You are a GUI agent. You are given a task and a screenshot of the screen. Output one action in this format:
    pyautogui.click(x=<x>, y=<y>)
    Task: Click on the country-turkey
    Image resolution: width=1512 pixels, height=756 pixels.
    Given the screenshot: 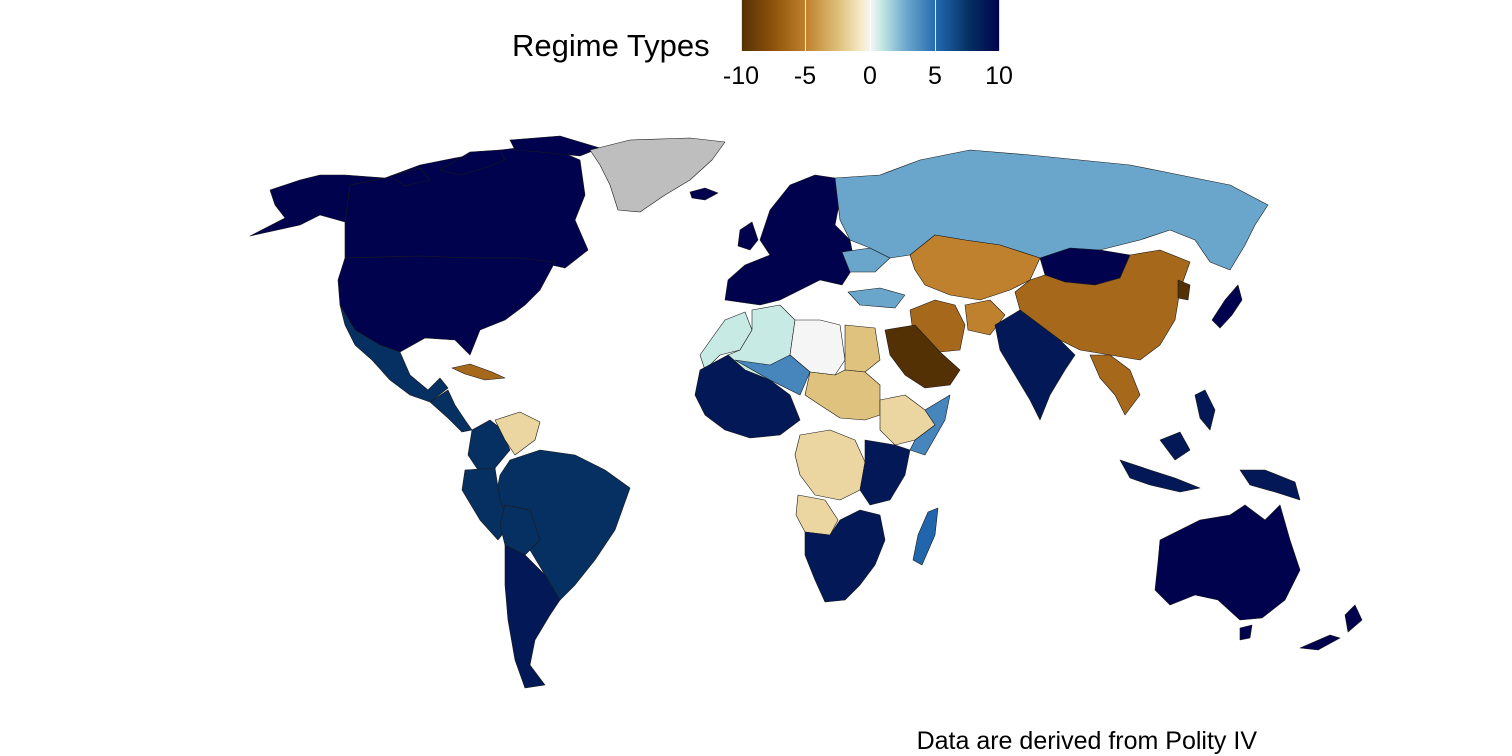 What is the action you would take?
    pyautogui.click(x=876, y=298)
    